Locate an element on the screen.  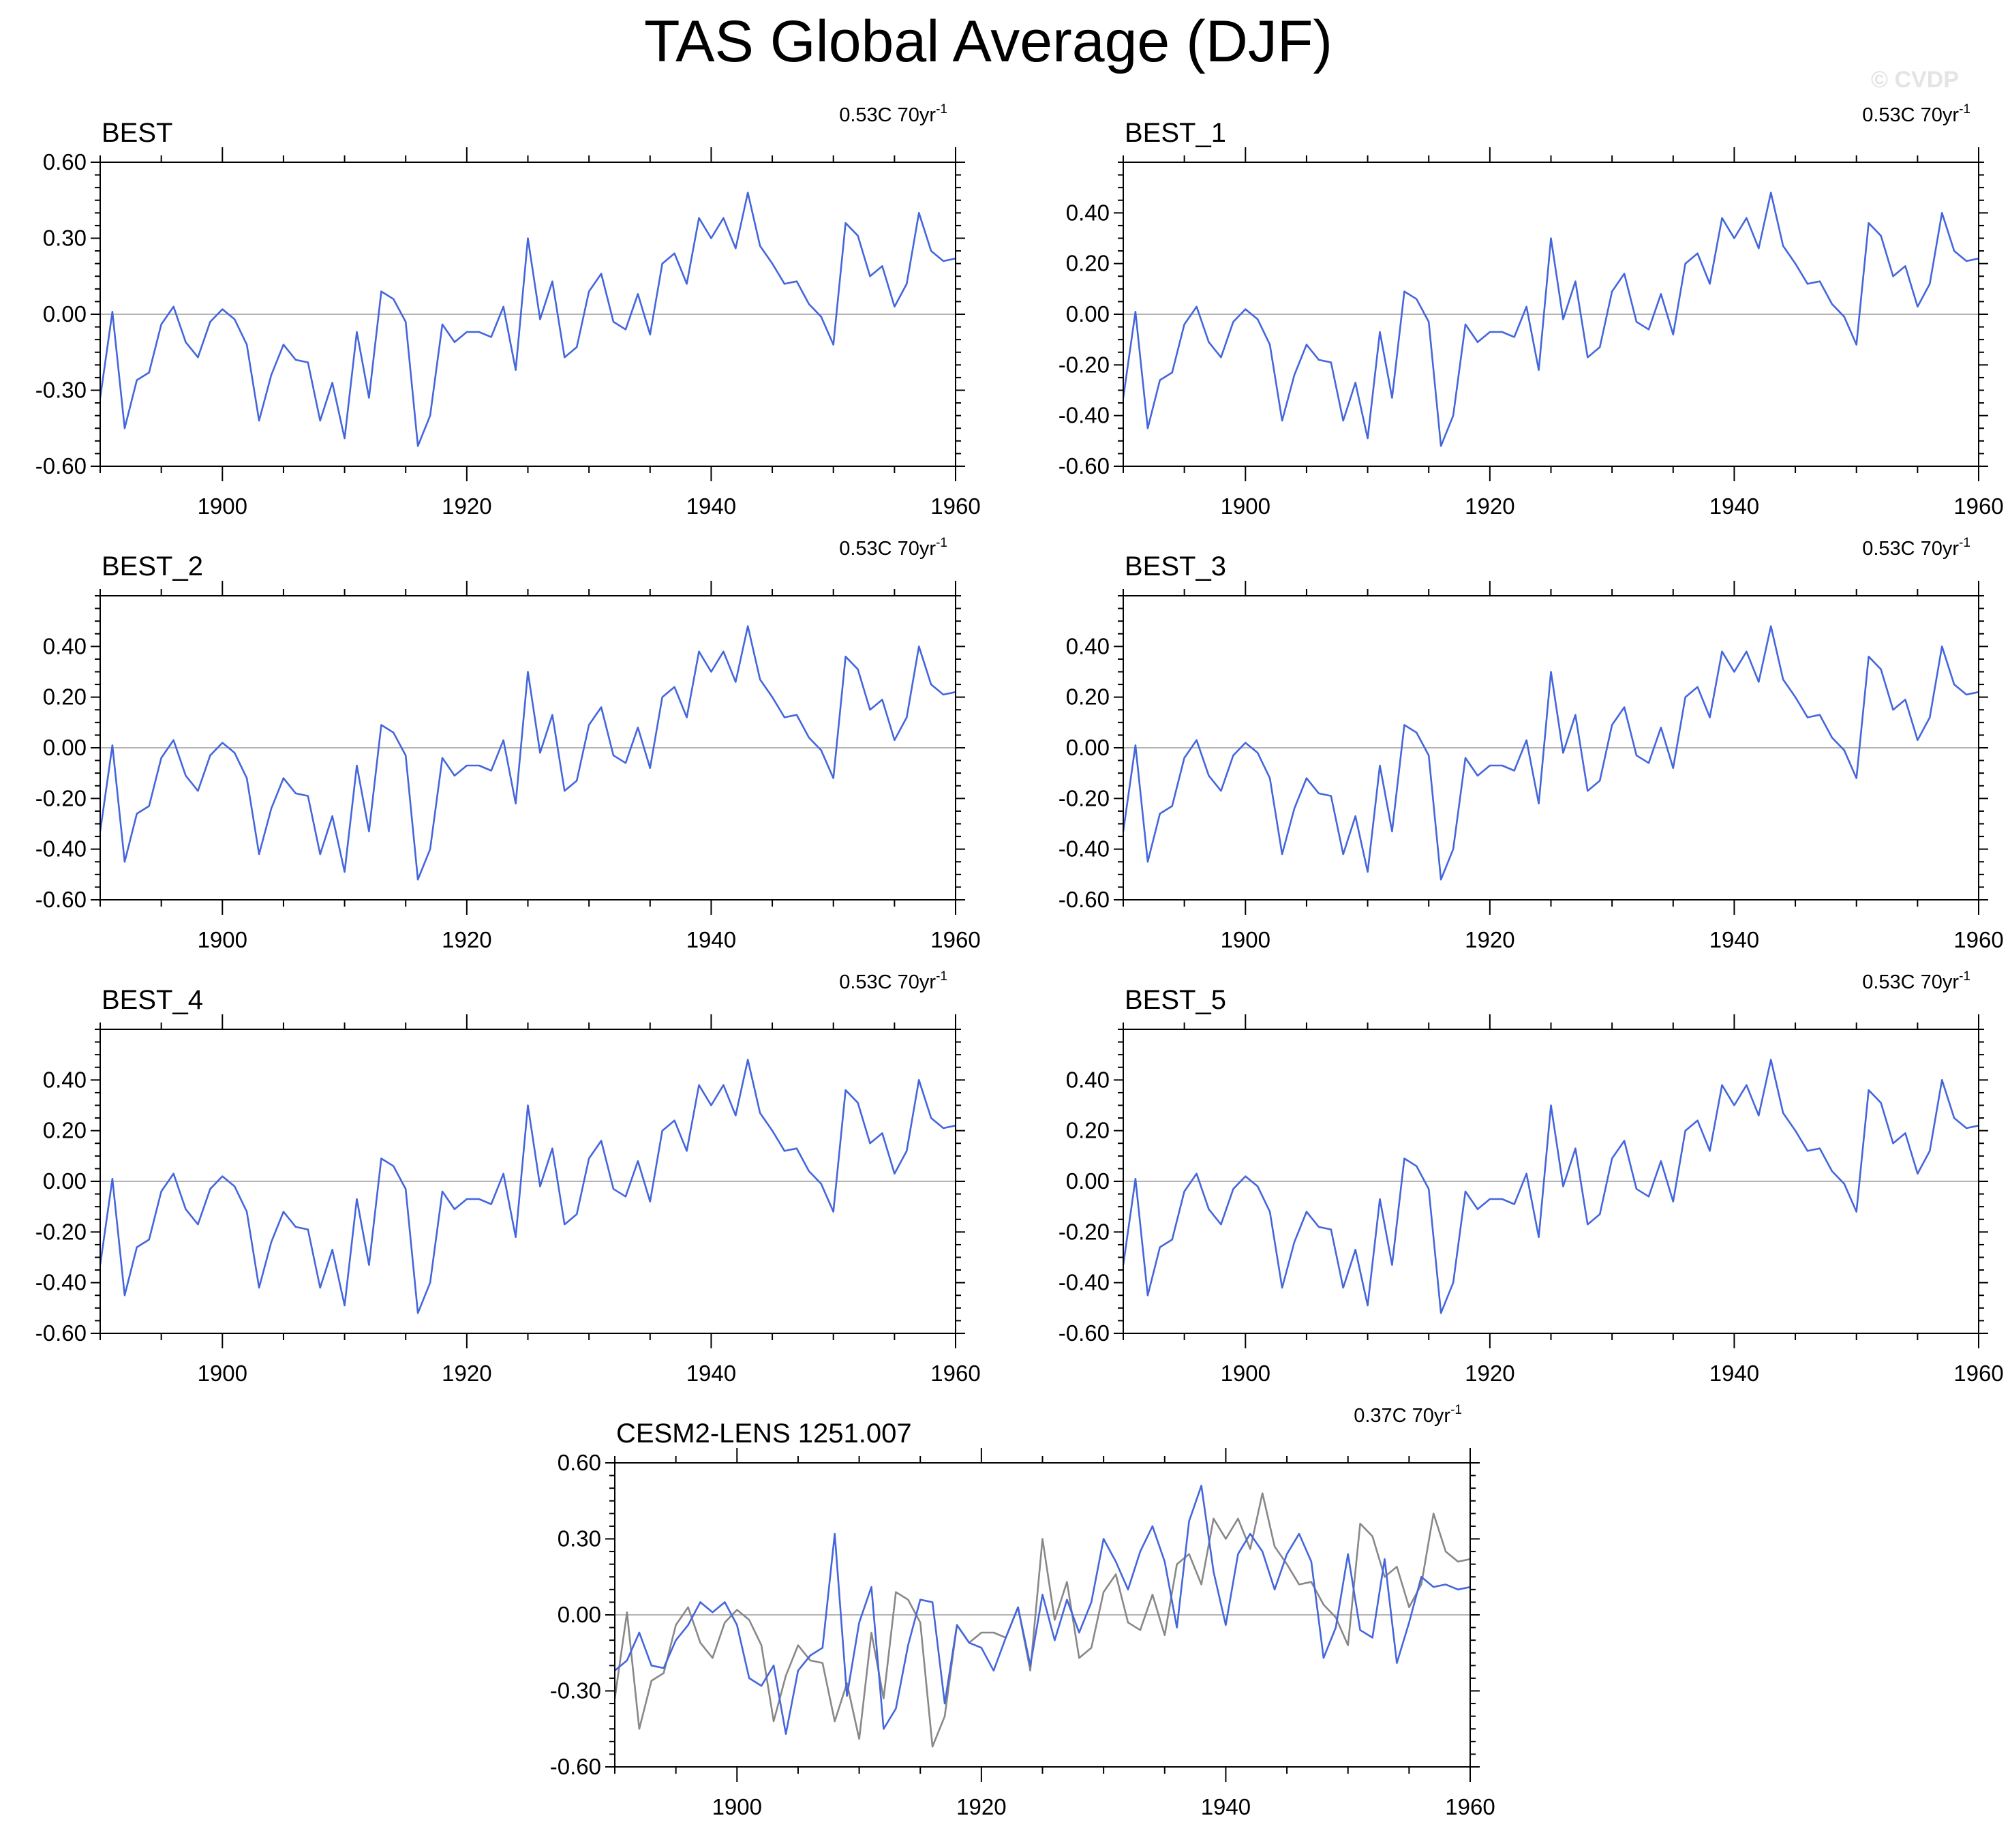
panel-title: BEST_1 is located at coordinates (1175, 133).